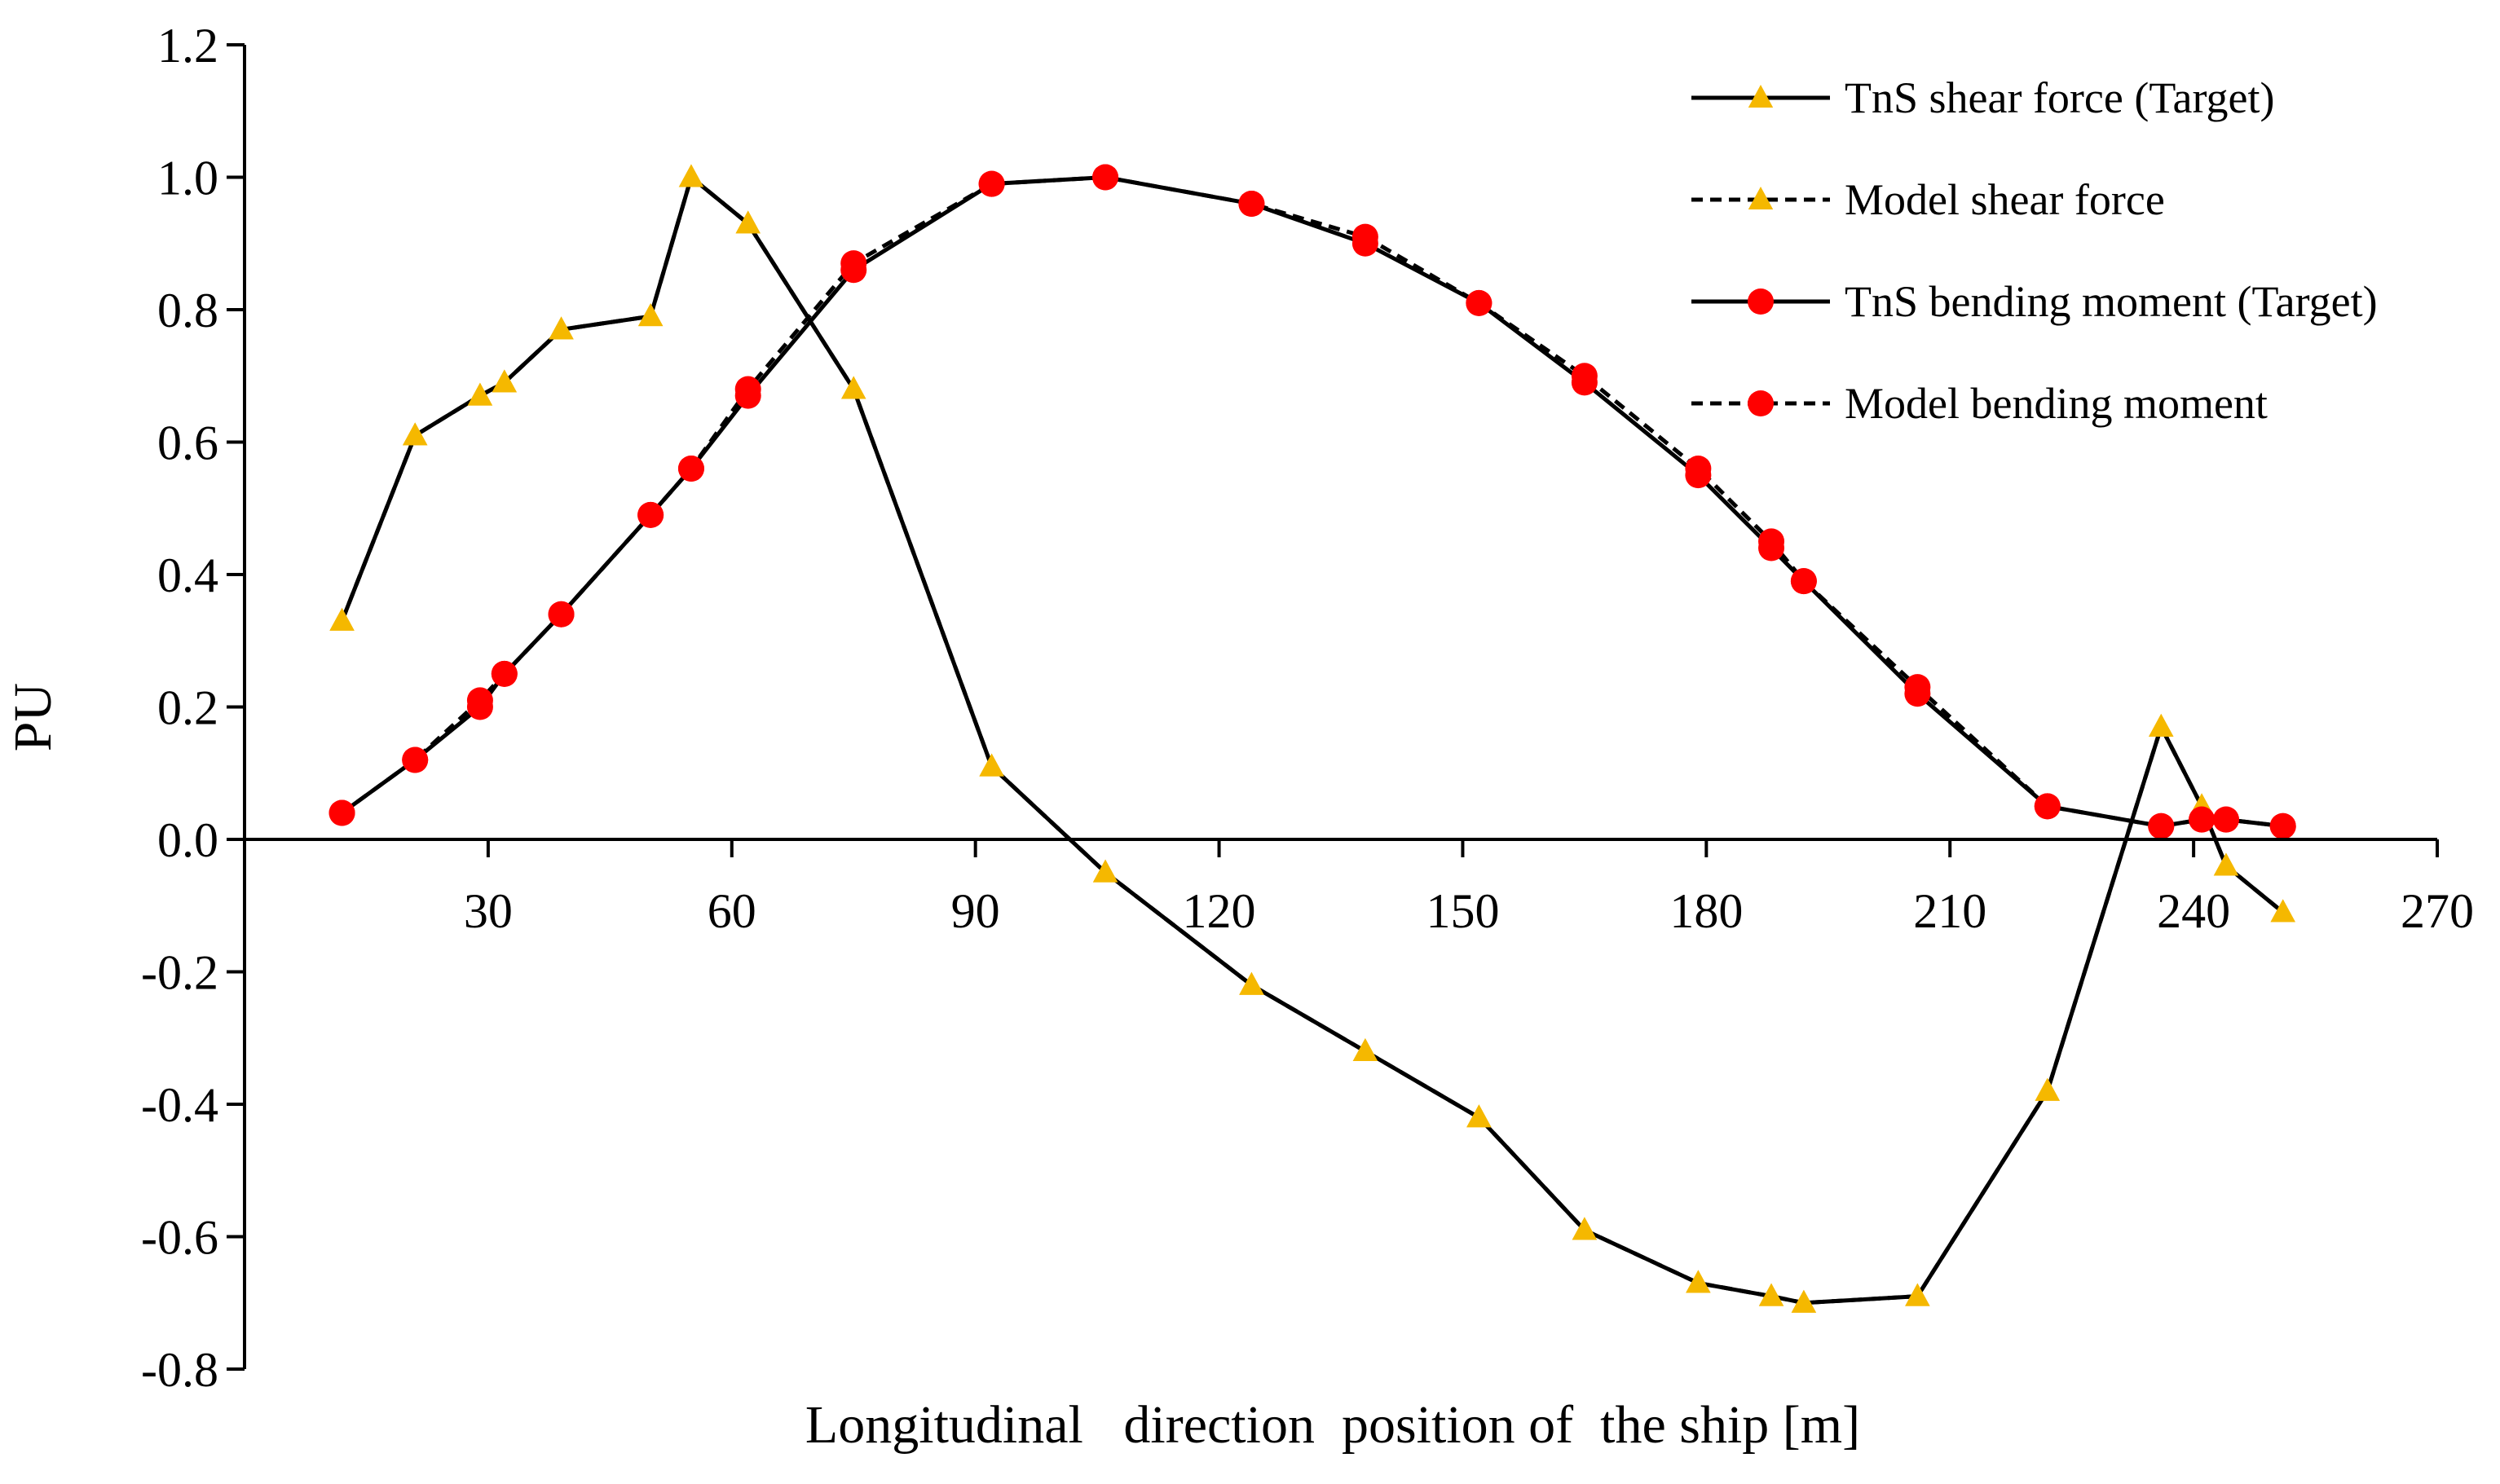  What do you see at coordinates (2437, 911) in the screenshot?
I see `x-tick-label: 270` at bounding box center [2437, 911].